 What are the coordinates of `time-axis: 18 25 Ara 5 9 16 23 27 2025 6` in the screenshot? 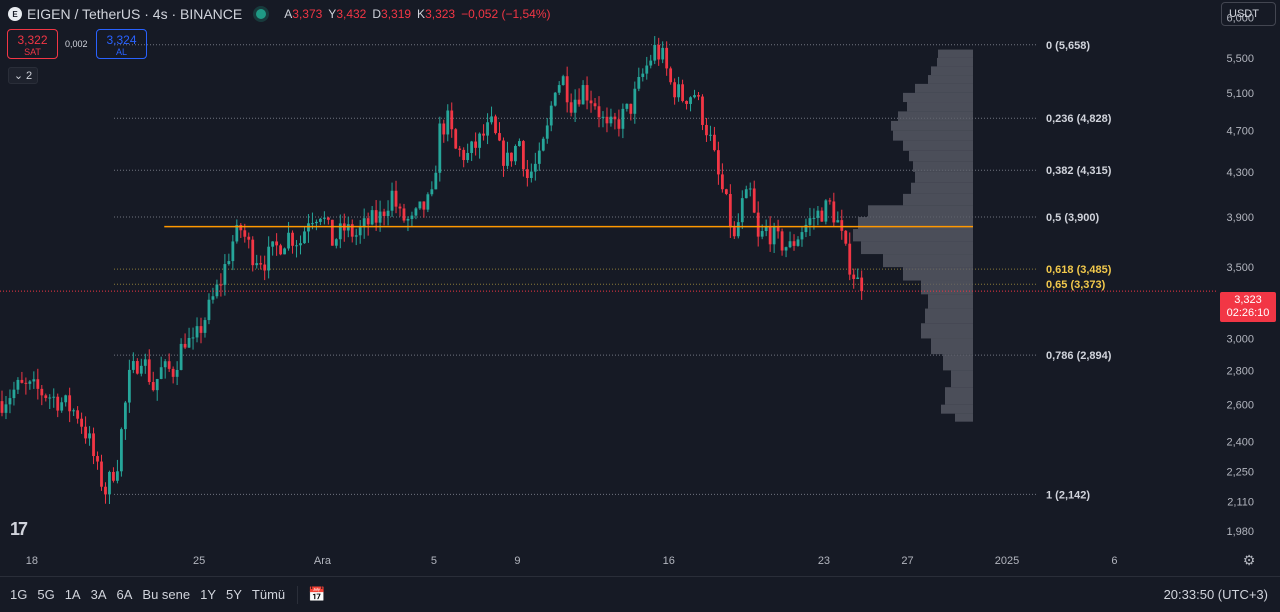 It's located at (572, 561).